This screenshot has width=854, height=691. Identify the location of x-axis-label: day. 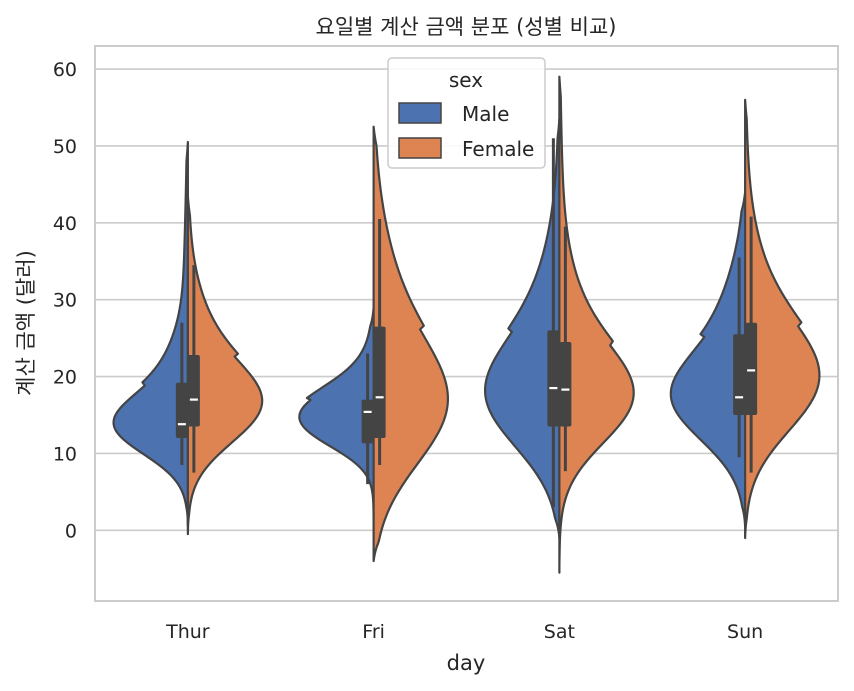
(466, 663).